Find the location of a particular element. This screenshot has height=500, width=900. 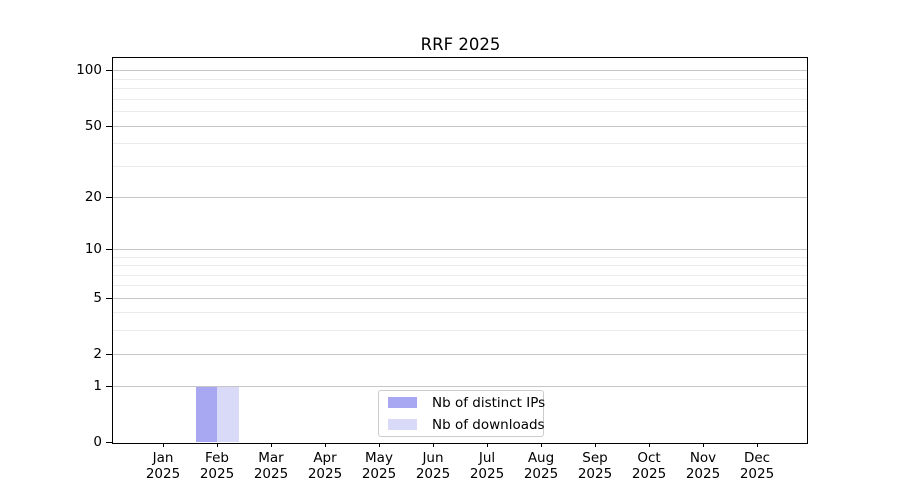

legend-item-distinct-ips: Nb of distinct IPs is located at coordinates (462, 402).